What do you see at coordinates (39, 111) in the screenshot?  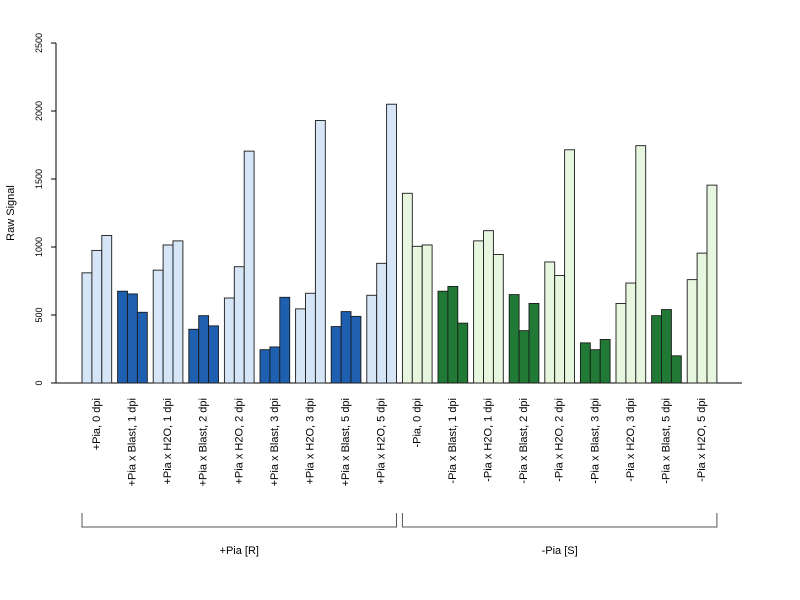 I see `y-tick-label: 2000` at bounding box center [39, 111].